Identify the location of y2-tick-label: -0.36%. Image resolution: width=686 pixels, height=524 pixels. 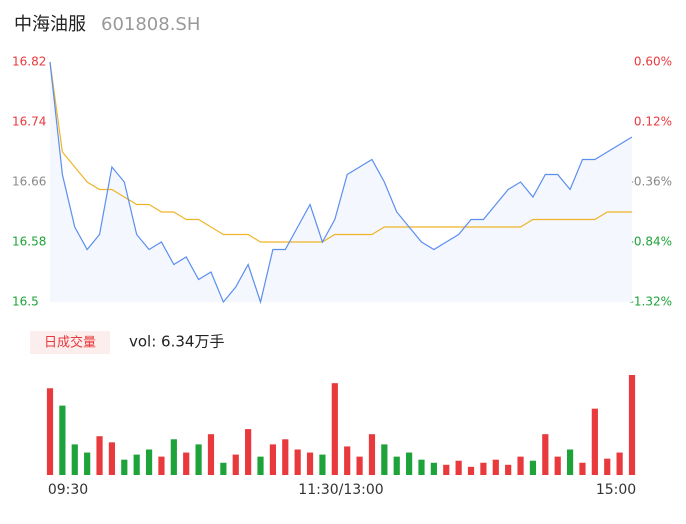
(651, 182).